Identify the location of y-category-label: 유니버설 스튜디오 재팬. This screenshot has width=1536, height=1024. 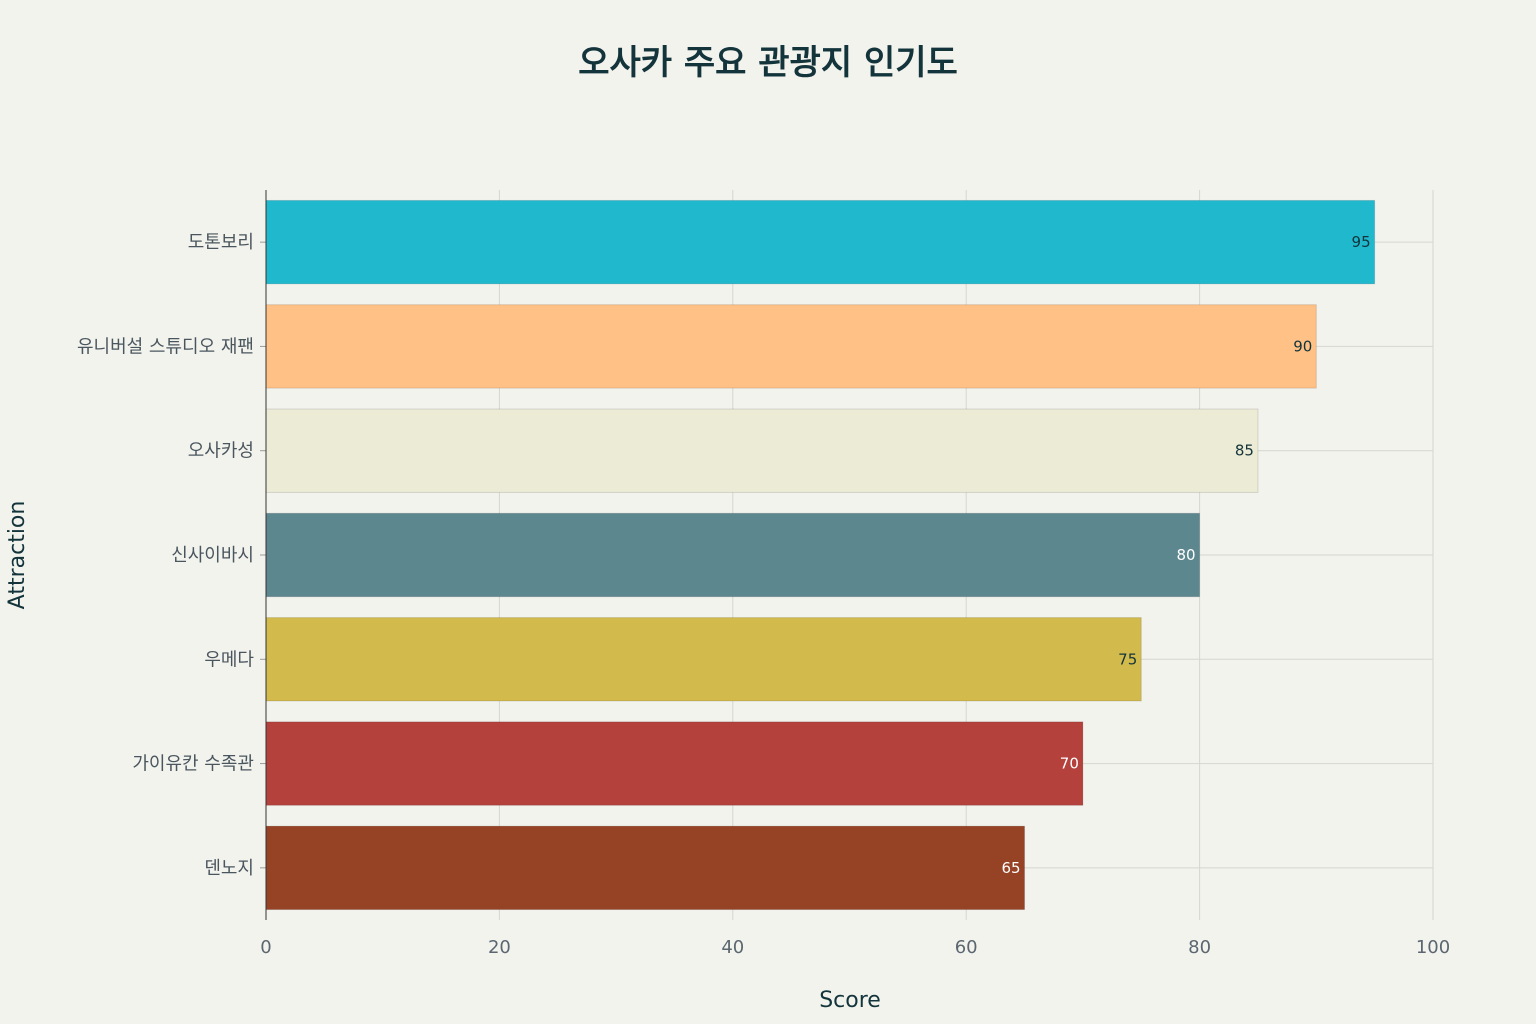
(165, 346).